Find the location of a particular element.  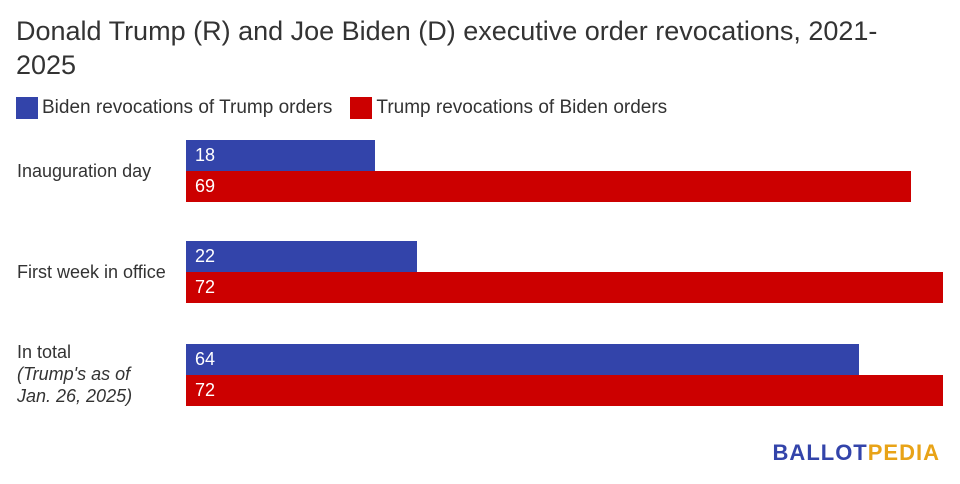

category-name: Inauguration day is located at coordinates (84, 171).